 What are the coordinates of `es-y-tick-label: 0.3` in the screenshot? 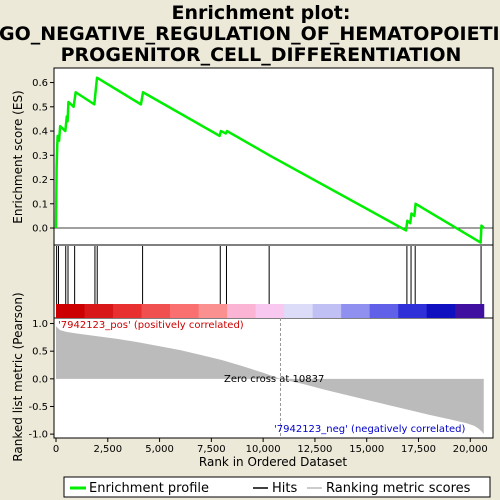 It's located at (40, 156).